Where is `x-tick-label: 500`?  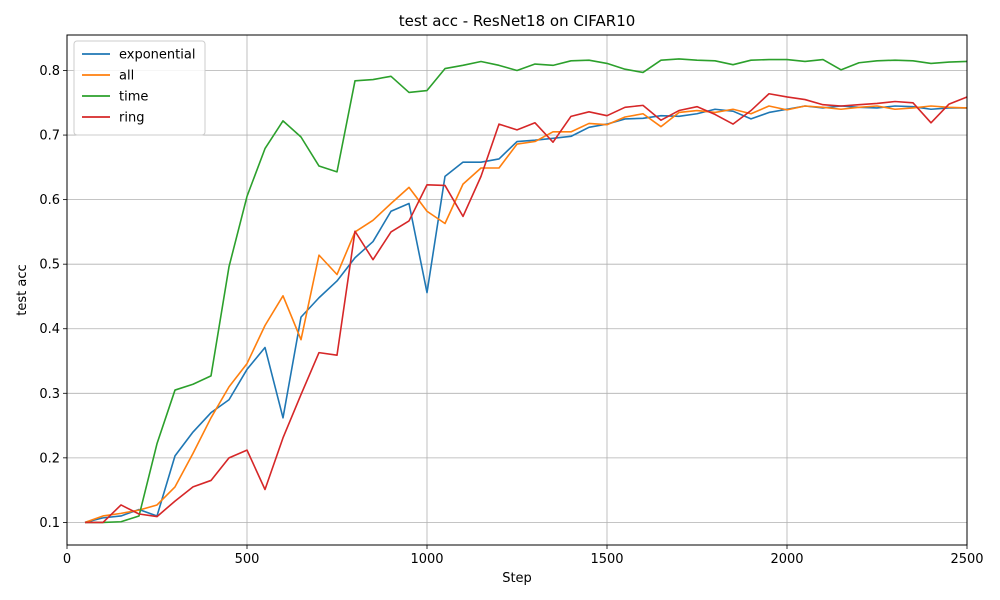 x-tick-label: 500 is located at coordinates (247, 559).